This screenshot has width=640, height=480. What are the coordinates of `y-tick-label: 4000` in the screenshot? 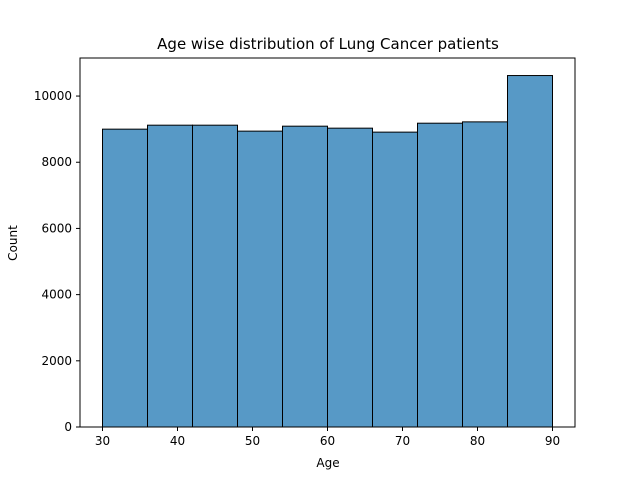 It's located at (56, 295).